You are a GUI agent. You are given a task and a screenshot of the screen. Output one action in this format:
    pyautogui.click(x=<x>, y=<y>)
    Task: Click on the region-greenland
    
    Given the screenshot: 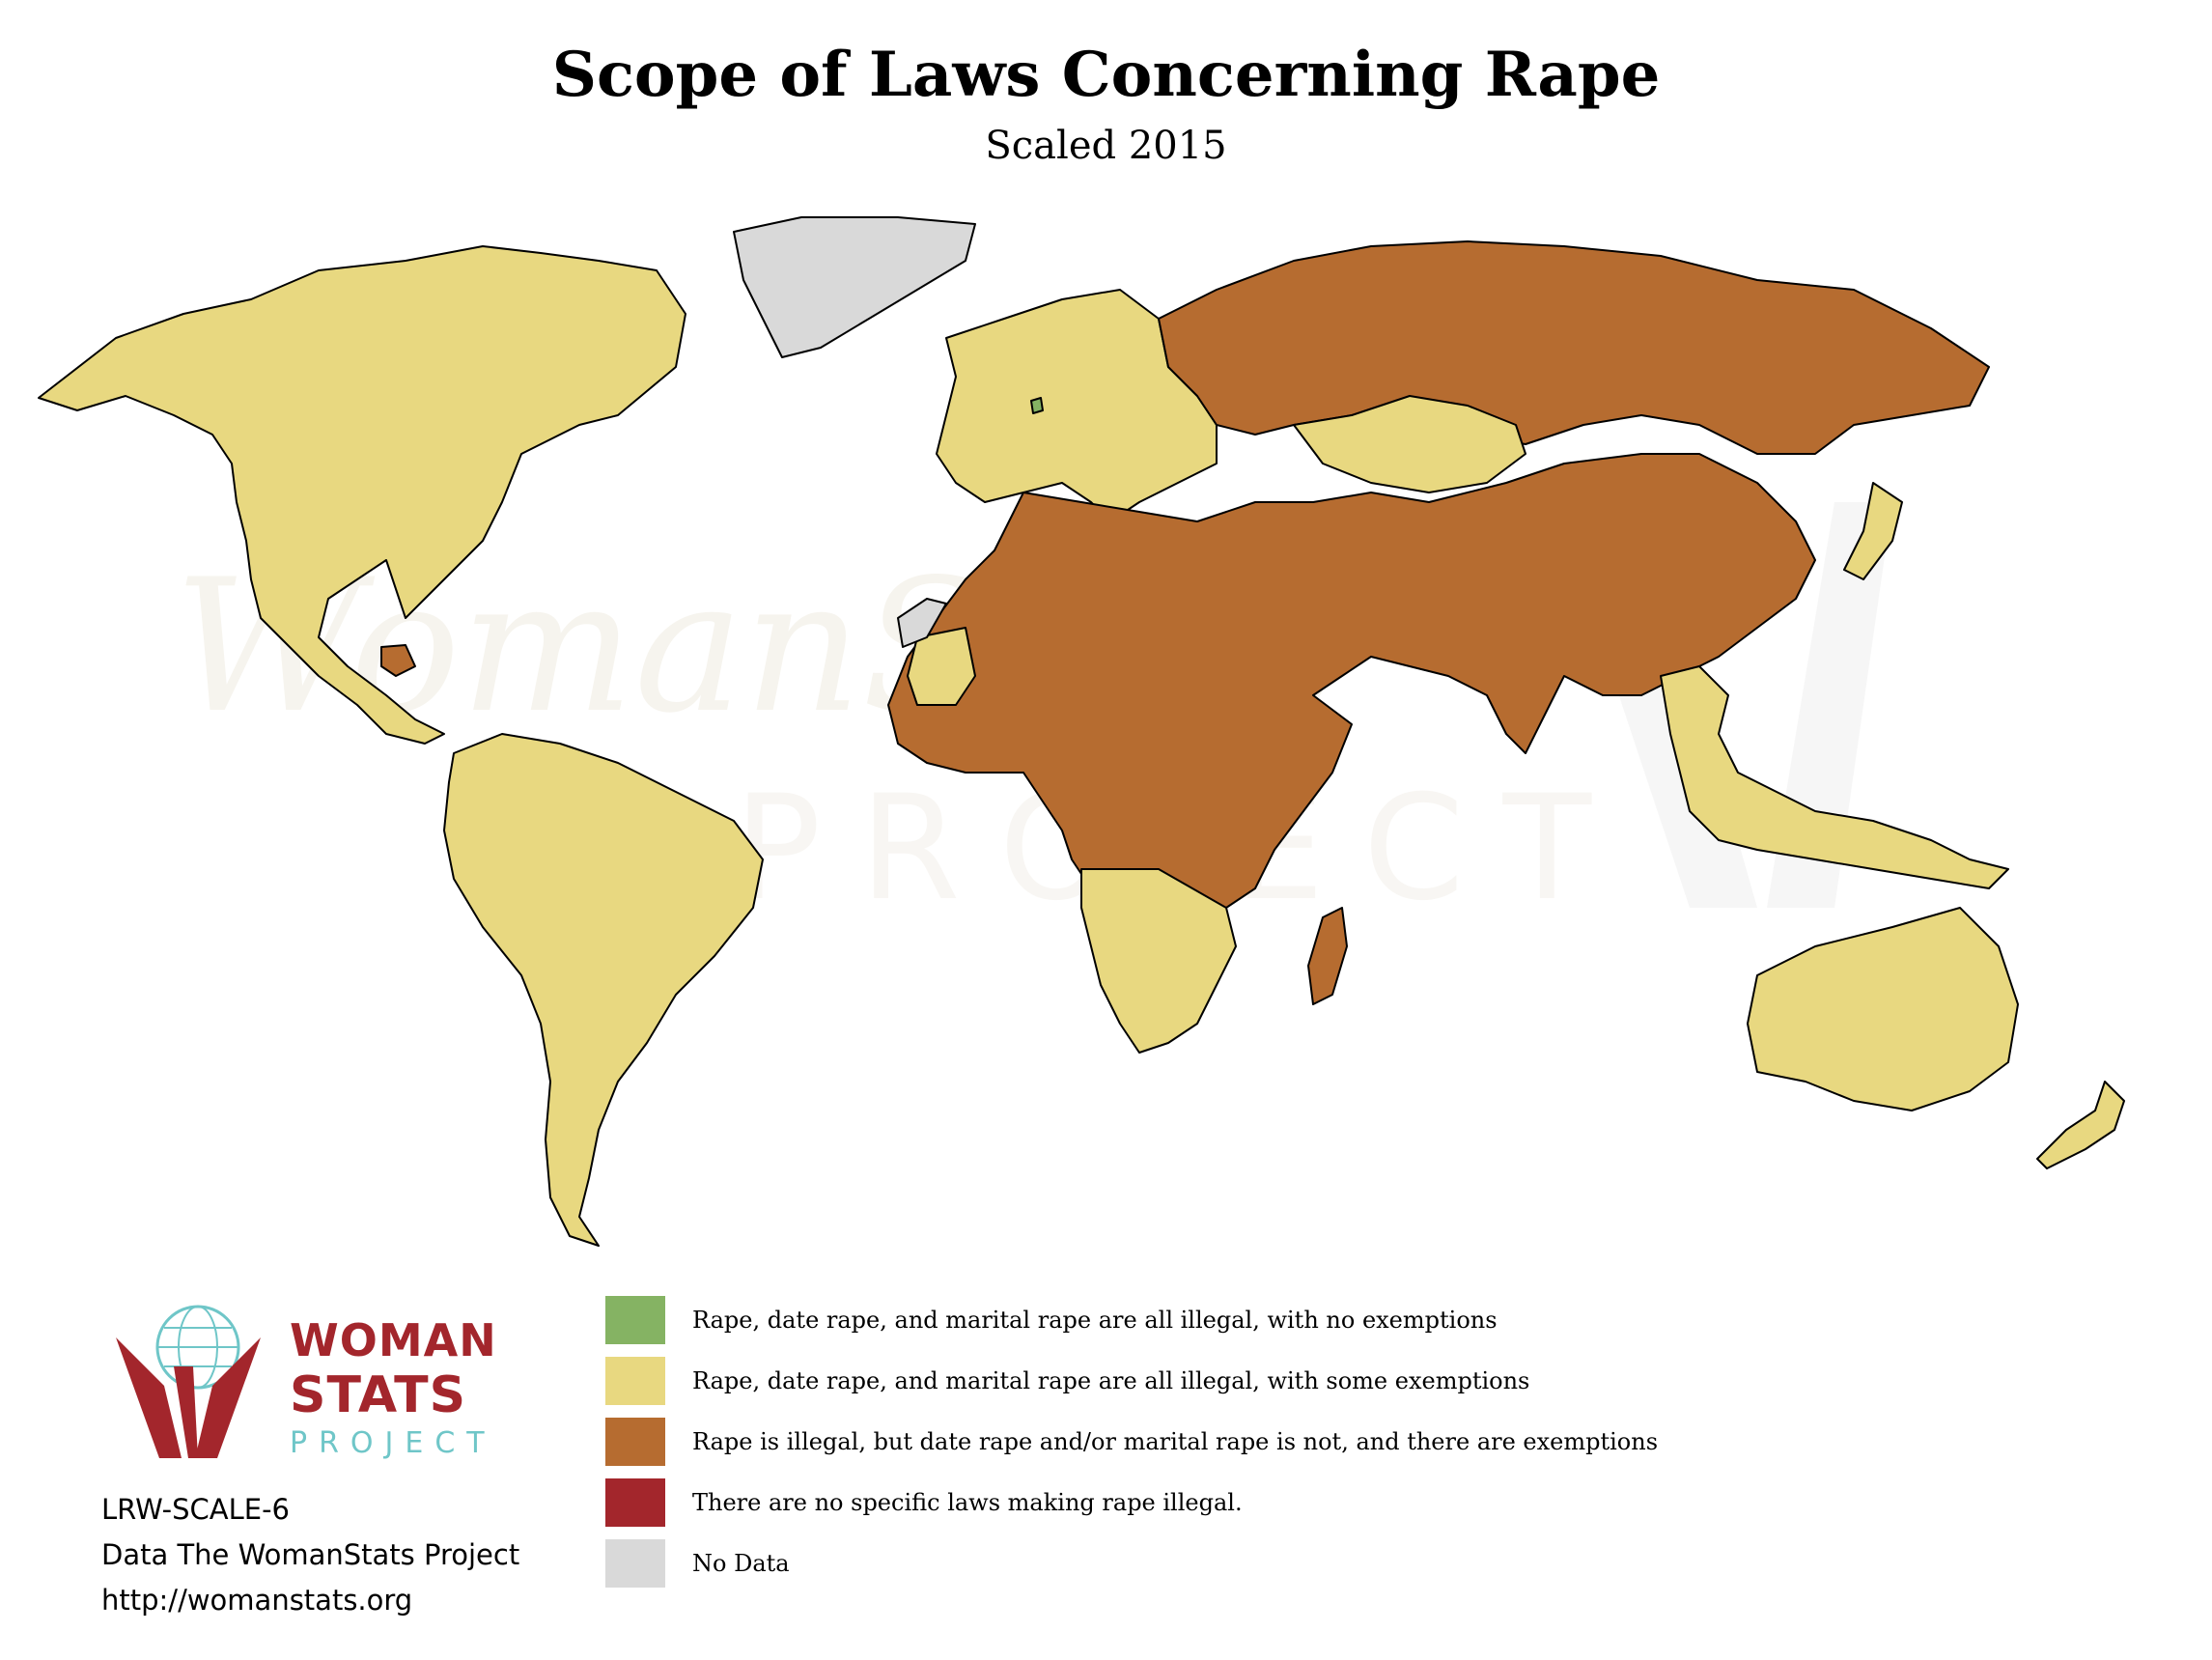 What is the action you would take?
    pyautogui.click(x=855, y=287)
    